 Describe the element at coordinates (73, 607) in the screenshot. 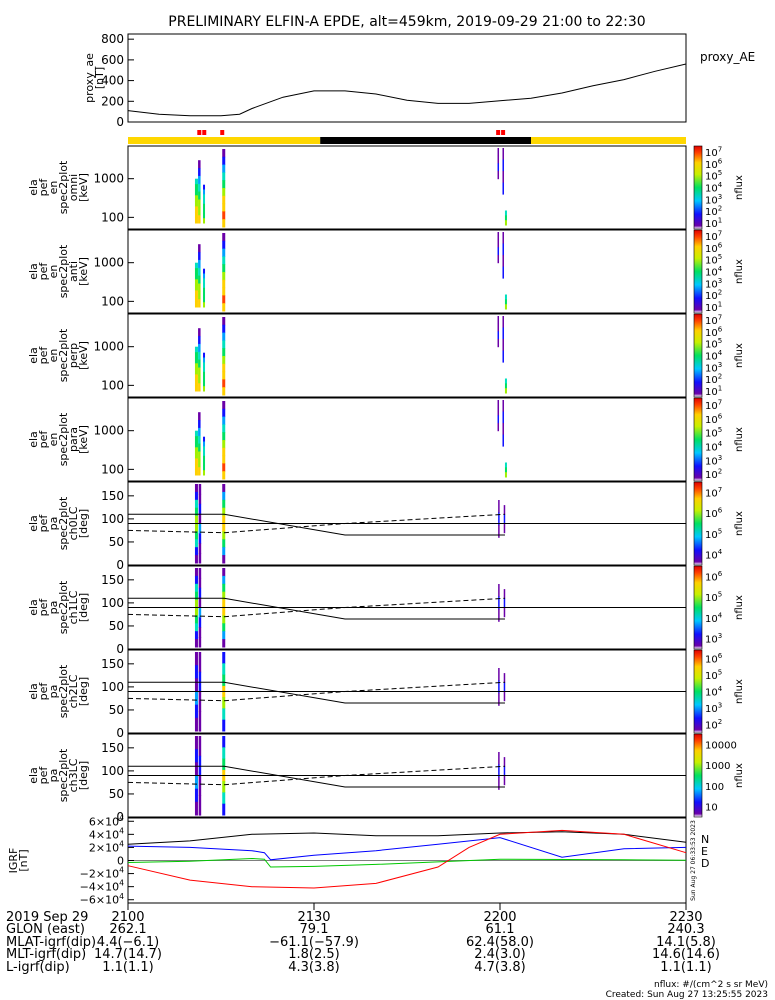

I see `pa_ch1-ylabel-line: ch1LC` at that location.